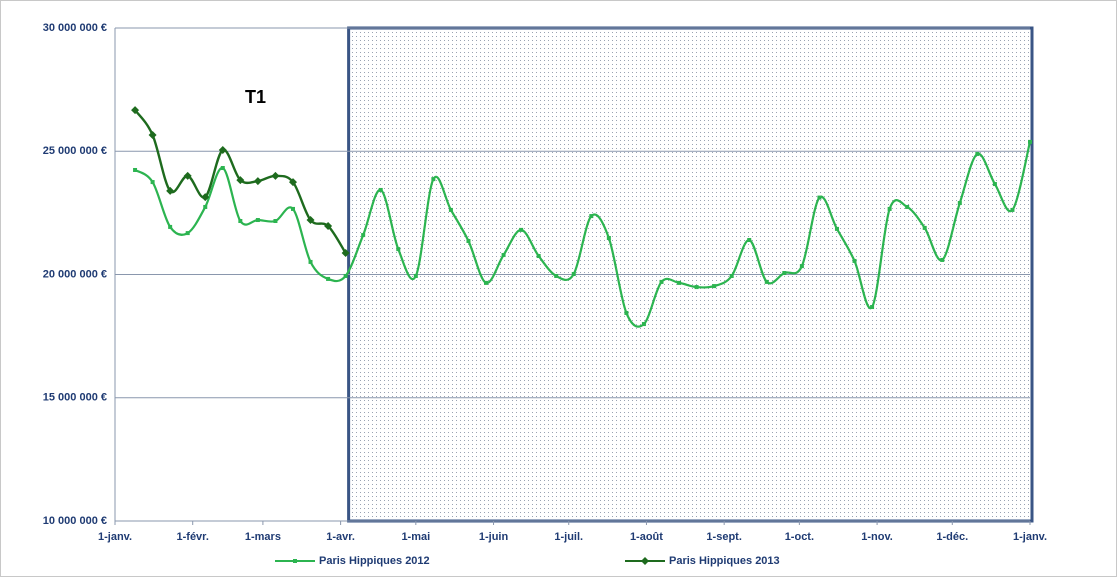 The width and height of the screenshot is (1117, 577). Describe the element at coordinates (340, 537) in the screenshot. I see `x-tick-label: 1-avr.` at that location.